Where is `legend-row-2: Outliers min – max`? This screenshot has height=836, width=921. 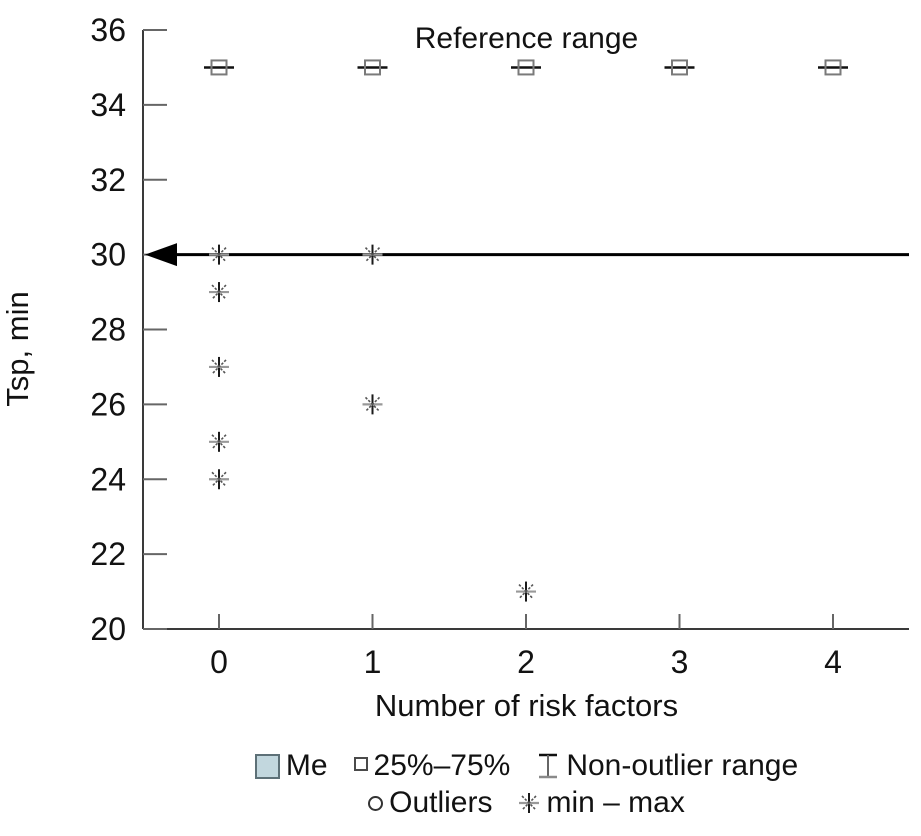 legend-row-2: Outliers min – max is located at coordinates (526, 803).